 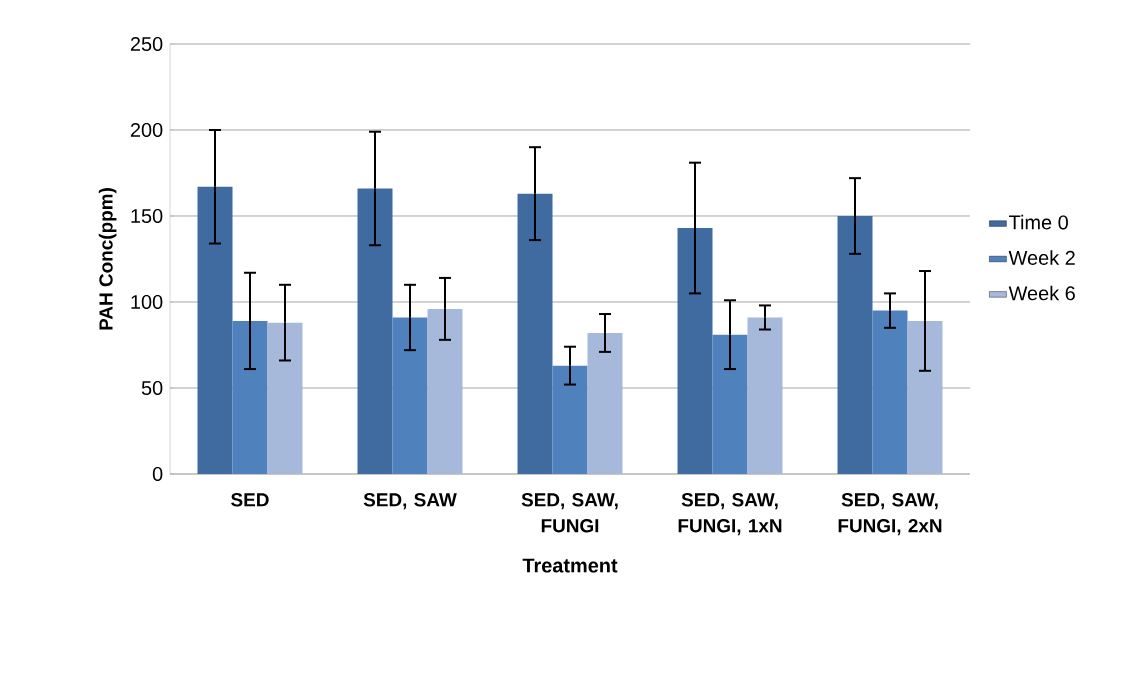 What do you see at coordinates (570, 565) in the screenshot?
I see `x-axis-title: Treatment` at bounding box center [570, 565].